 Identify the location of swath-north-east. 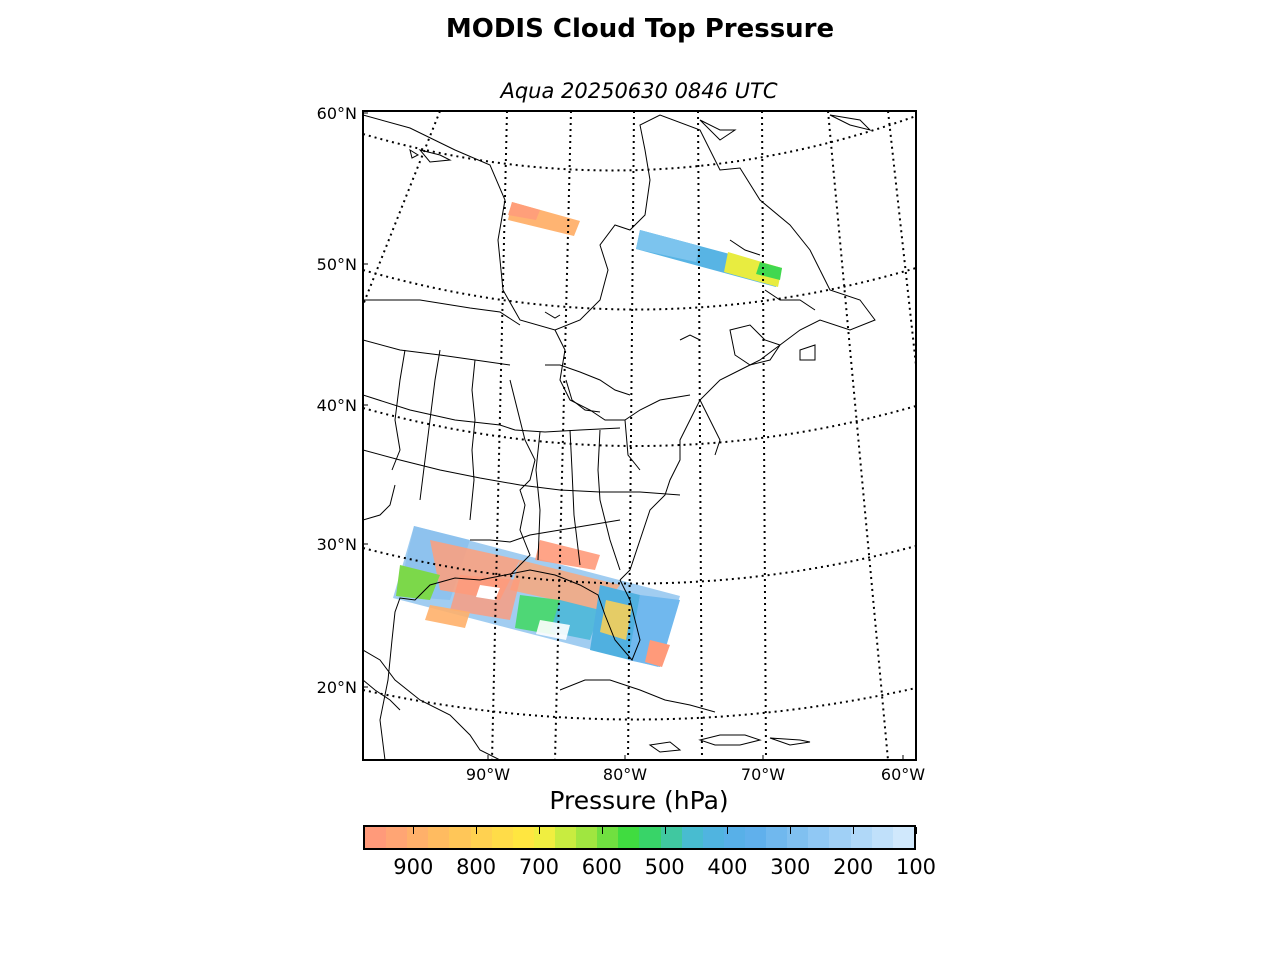
(709, 258).